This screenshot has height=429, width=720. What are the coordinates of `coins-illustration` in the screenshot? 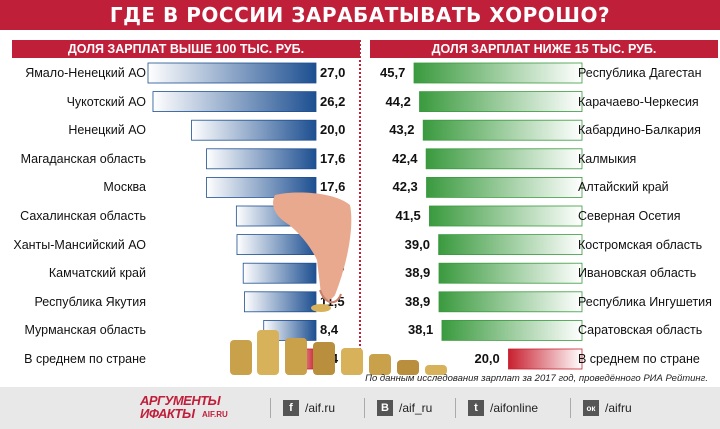 It's located at (338, 283).